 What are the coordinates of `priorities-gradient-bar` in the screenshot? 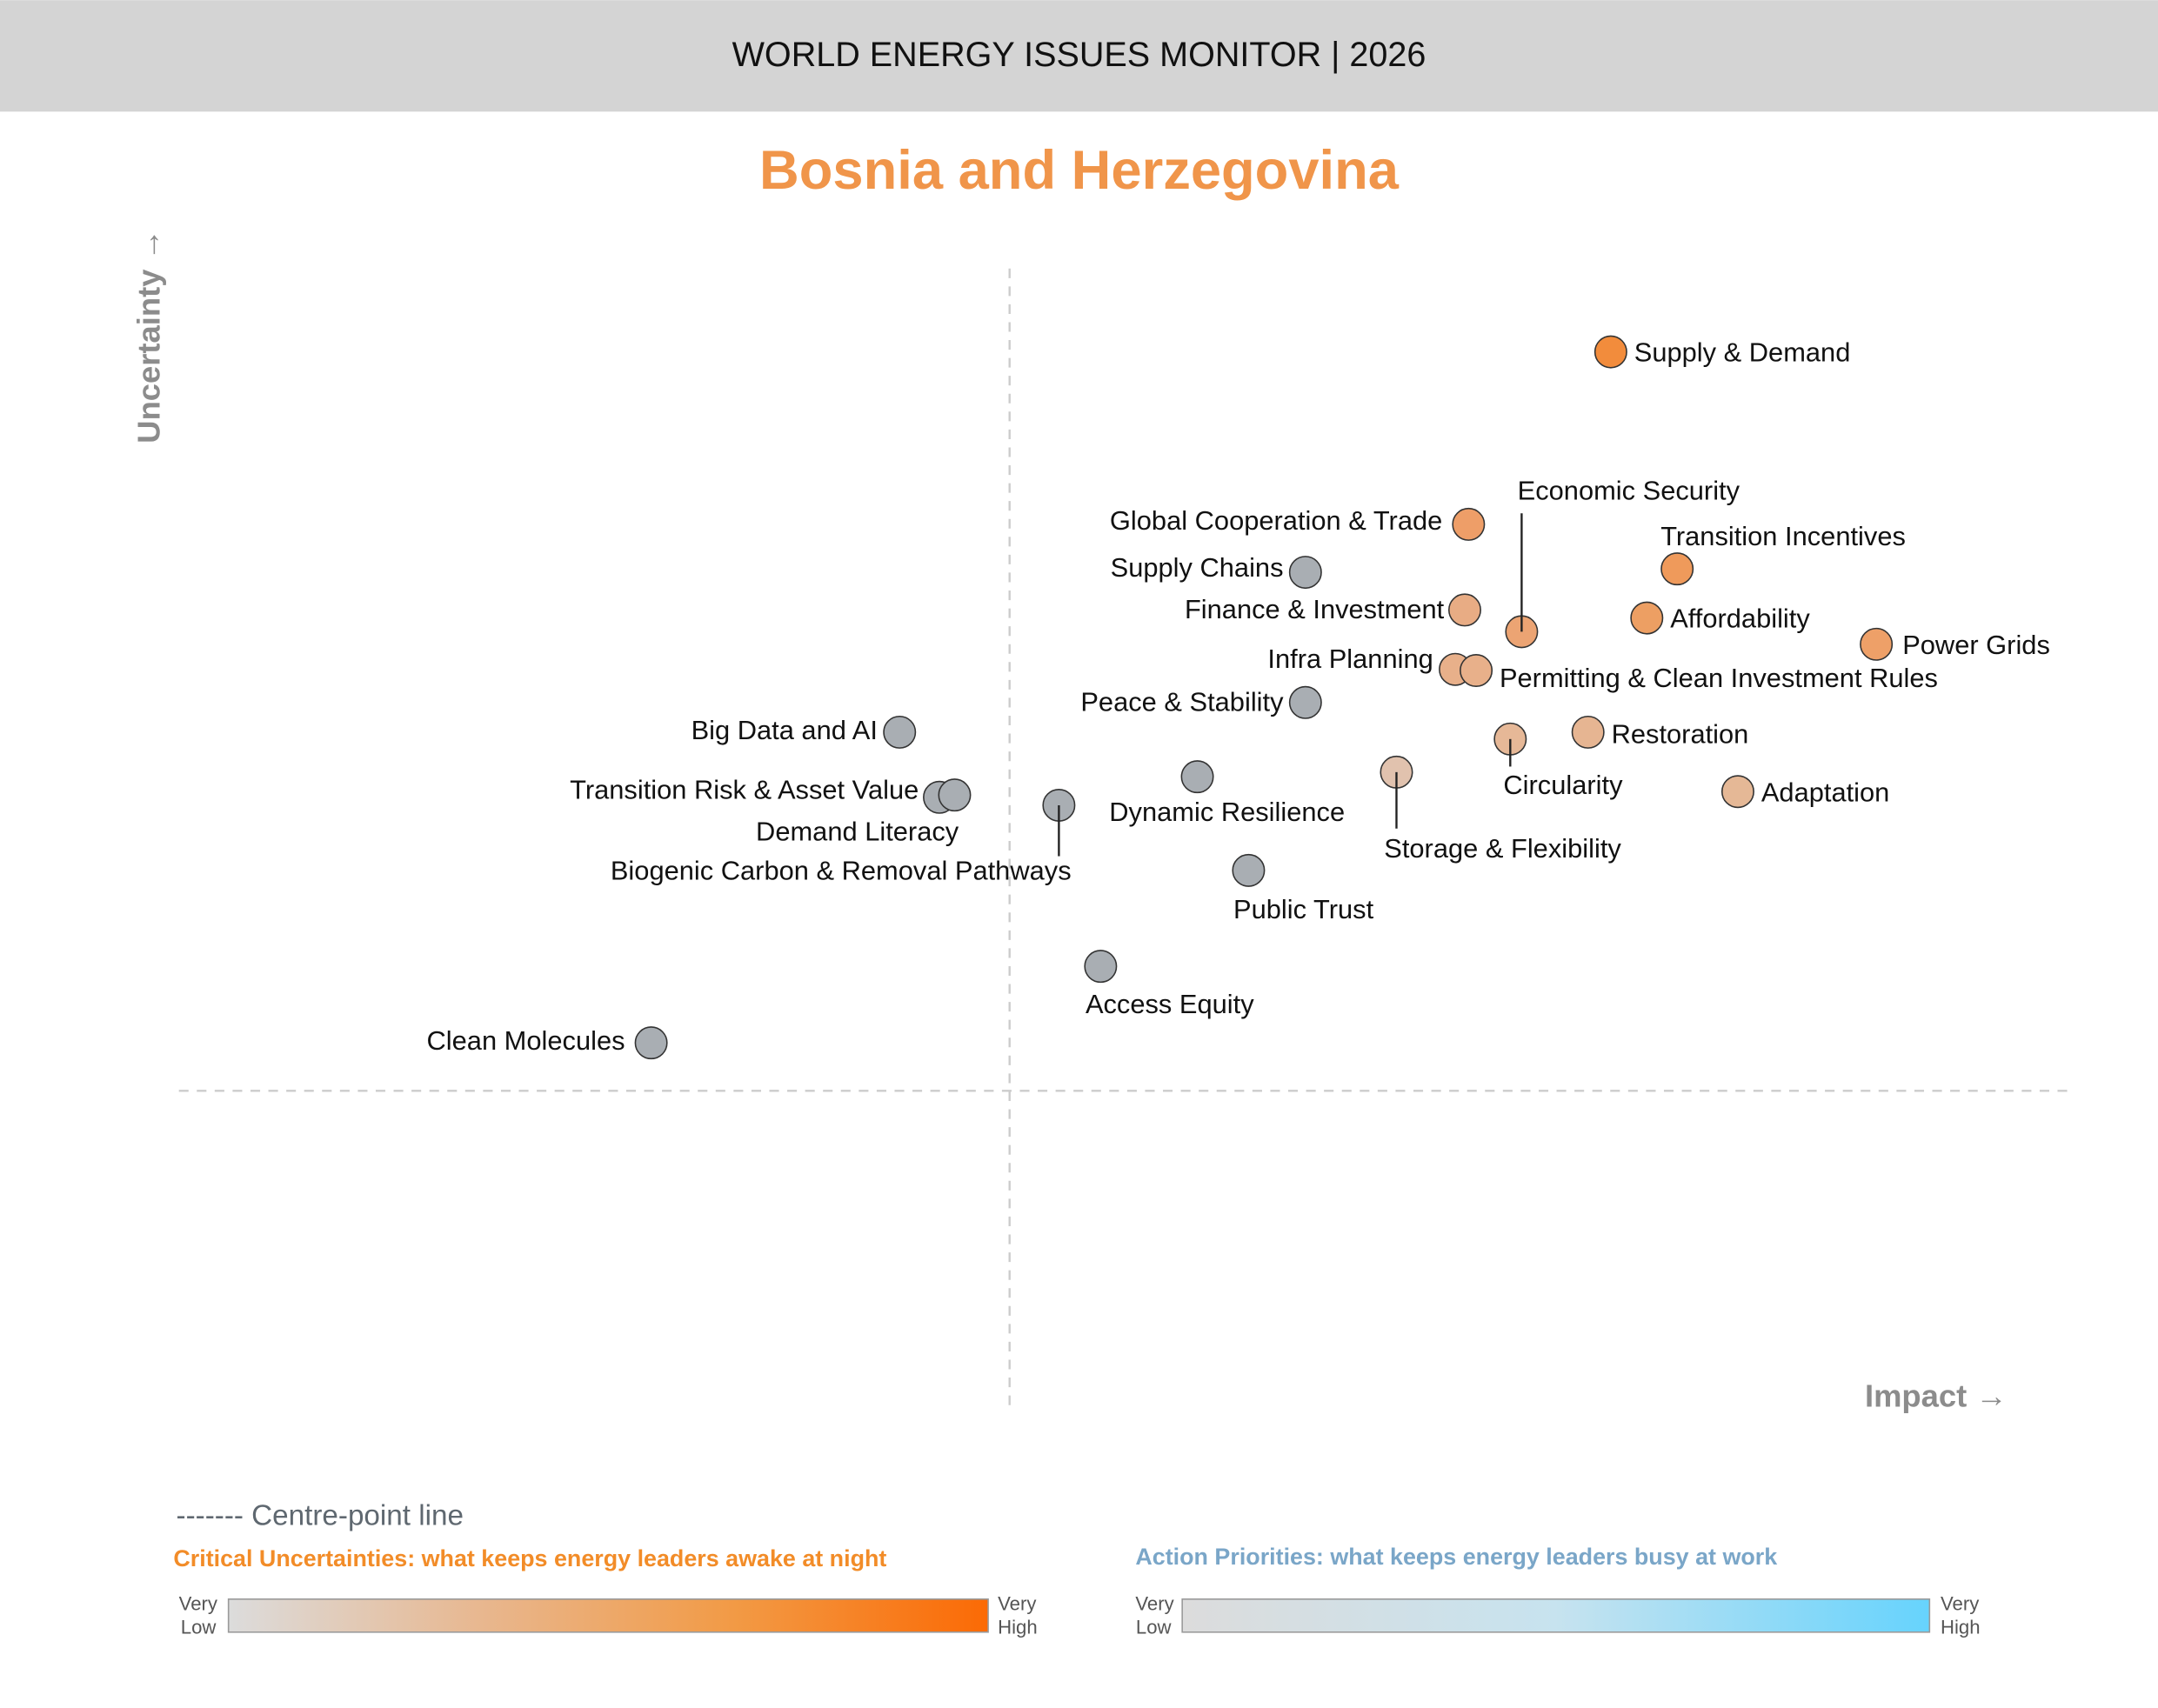 It's located at (1556, 1615).